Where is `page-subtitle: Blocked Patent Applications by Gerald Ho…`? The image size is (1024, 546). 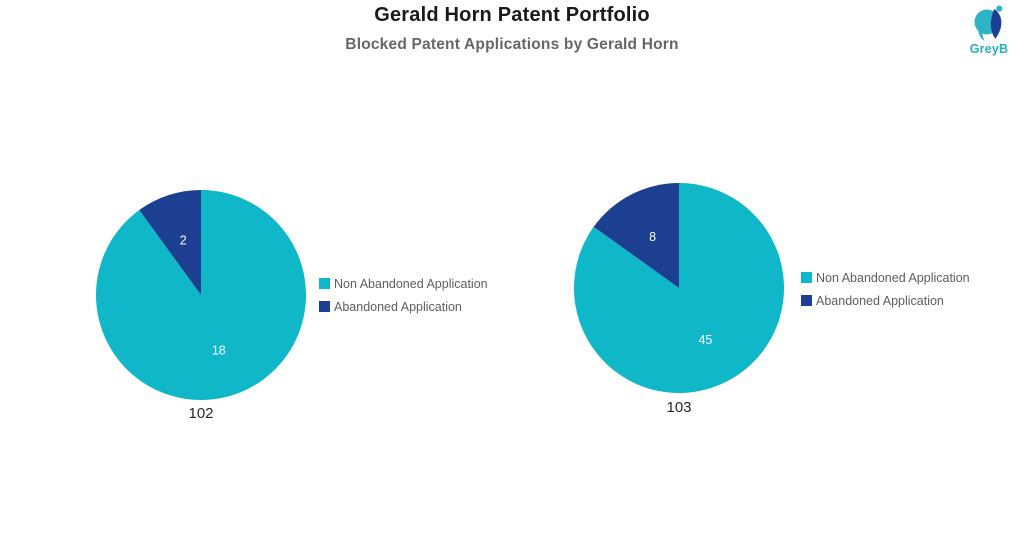
page-subtitle: Blocked Patent Applications by Gerald Ho… is located at coordinates (512, 44).